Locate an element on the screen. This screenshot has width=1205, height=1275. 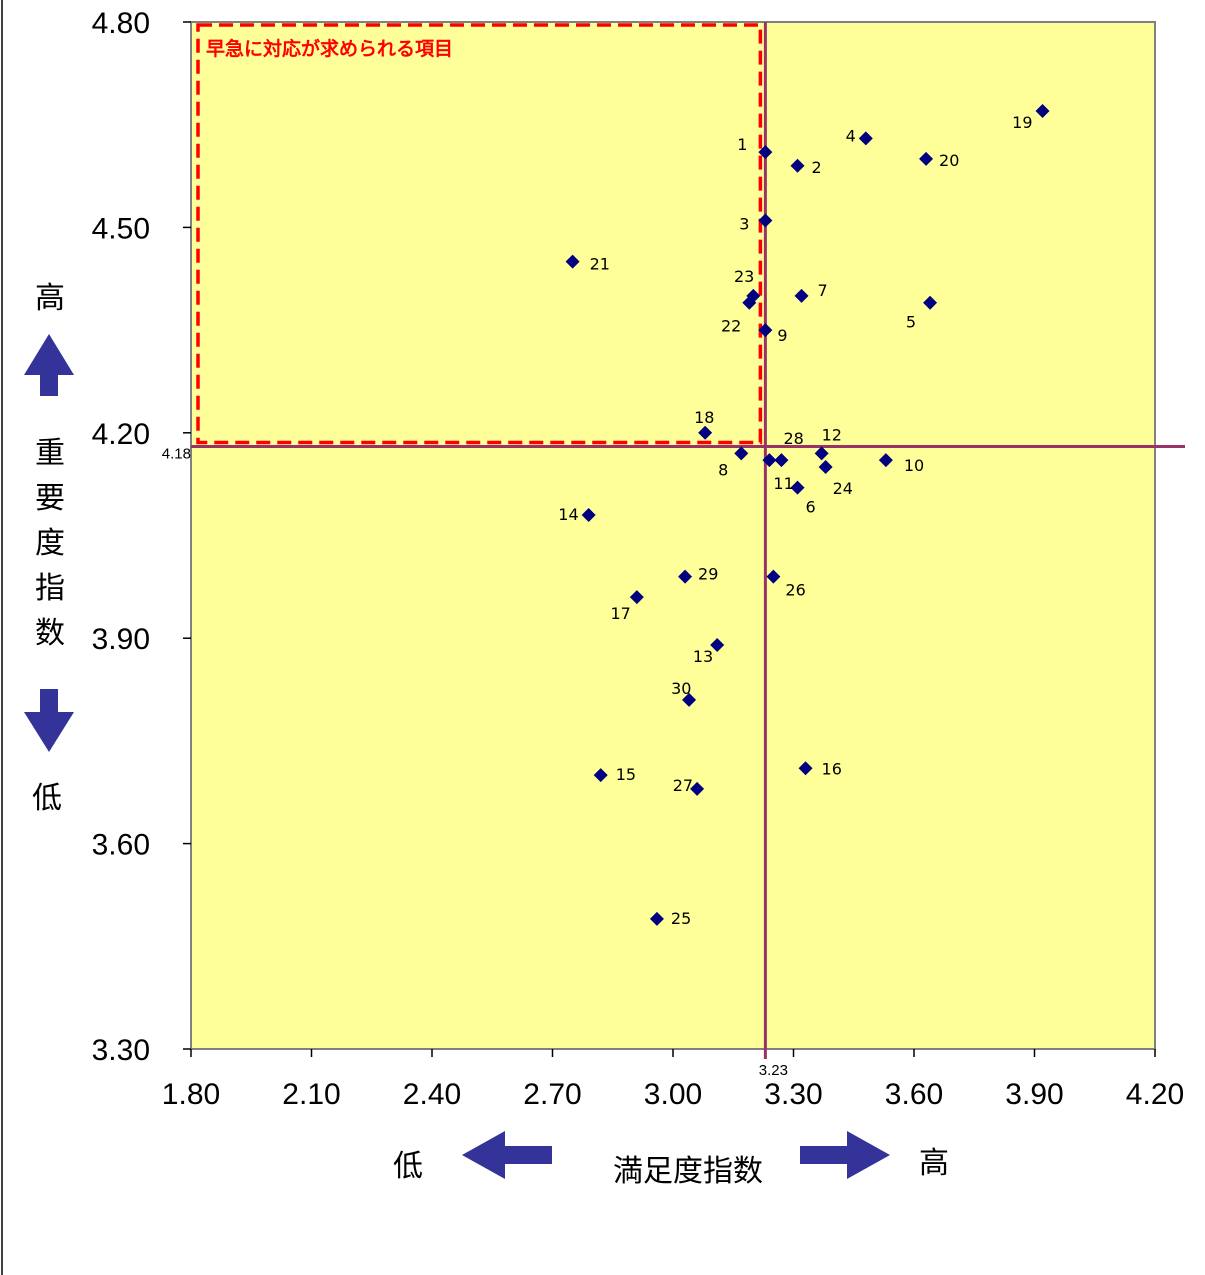
y-low-label: 低 is located at coordinates (47, 798).